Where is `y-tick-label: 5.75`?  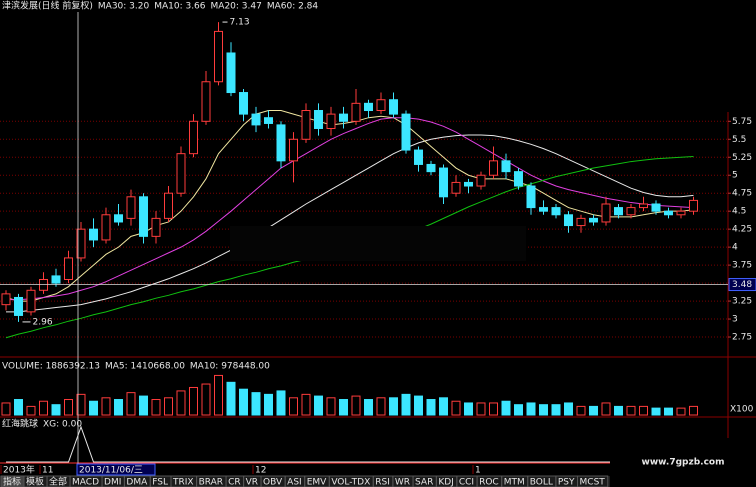
y-tick-label: 5.75 is located at coordinates (742, 122).